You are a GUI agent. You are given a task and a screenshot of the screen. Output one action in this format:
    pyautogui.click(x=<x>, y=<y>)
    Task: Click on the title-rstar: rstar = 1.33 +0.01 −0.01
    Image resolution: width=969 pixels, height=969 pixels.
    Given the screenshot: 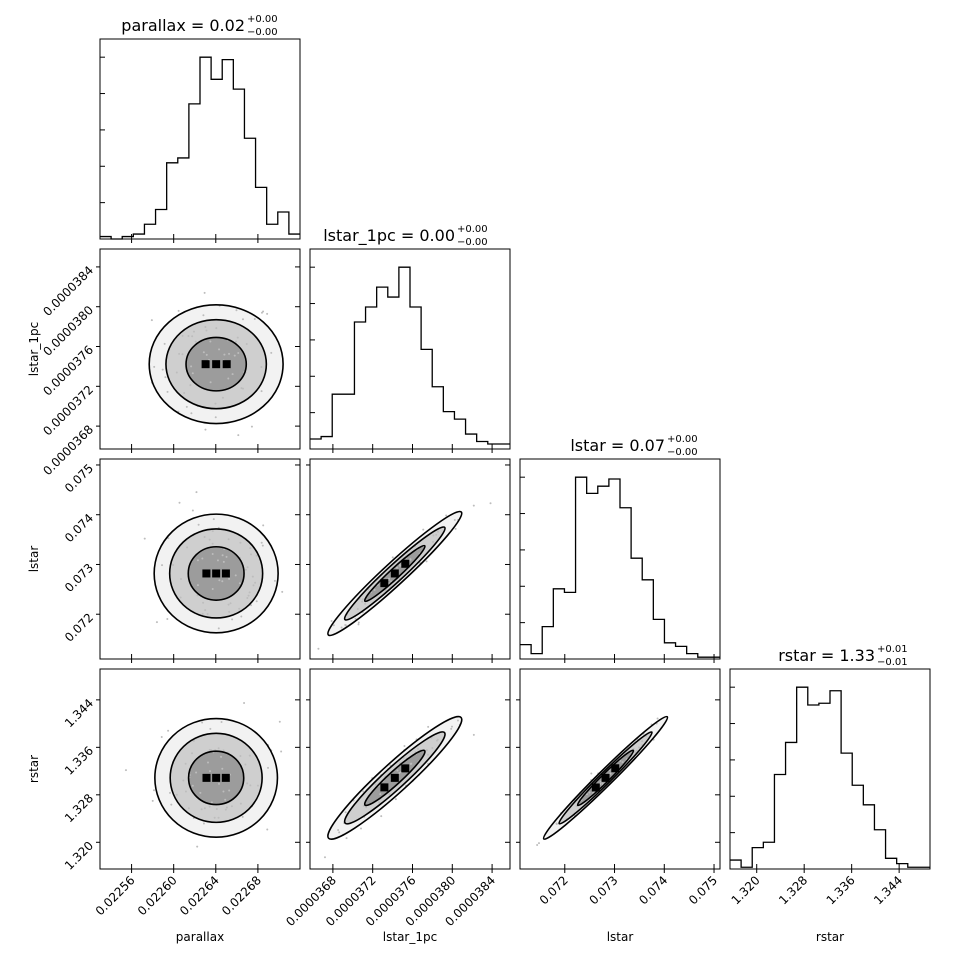 What is the action you would take?
    pyautogui.click(x=842, y=656)
    